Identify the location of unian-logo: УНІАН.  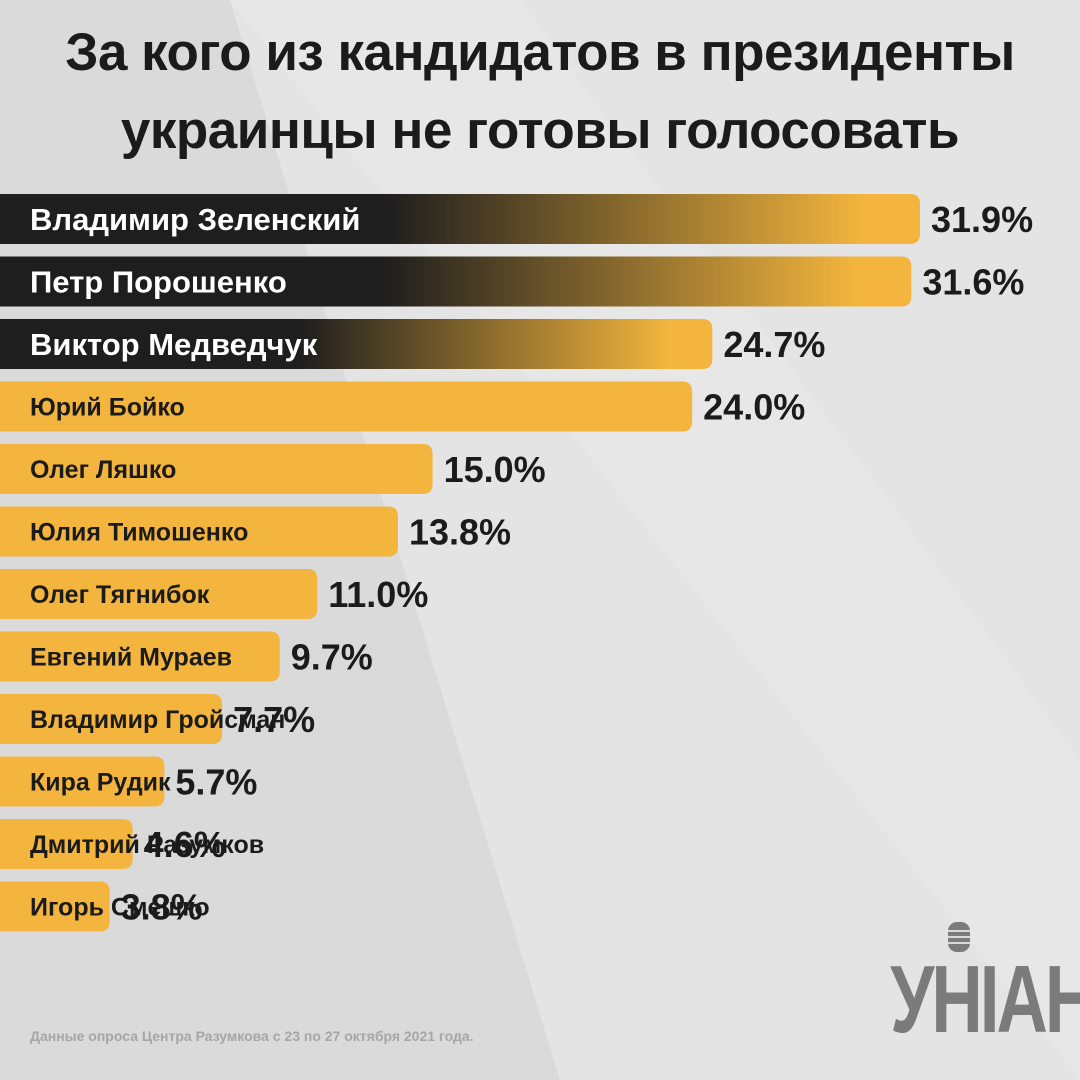
(973, 985).